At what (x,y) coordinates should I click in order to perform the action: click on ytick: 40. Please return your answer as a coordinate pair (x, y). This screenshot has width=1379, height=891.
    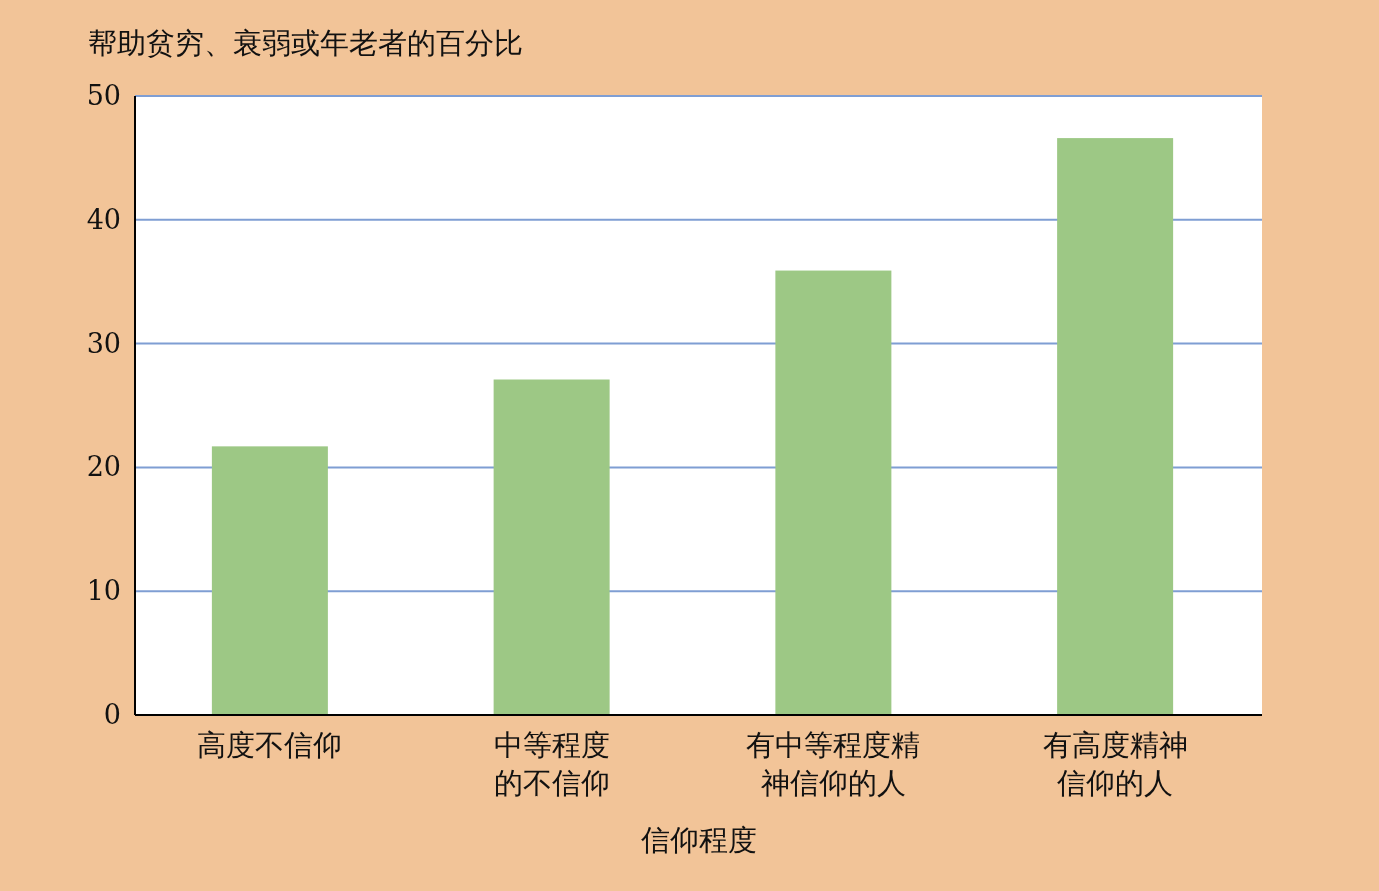
    Looking at the image, I should click on (103, 219).